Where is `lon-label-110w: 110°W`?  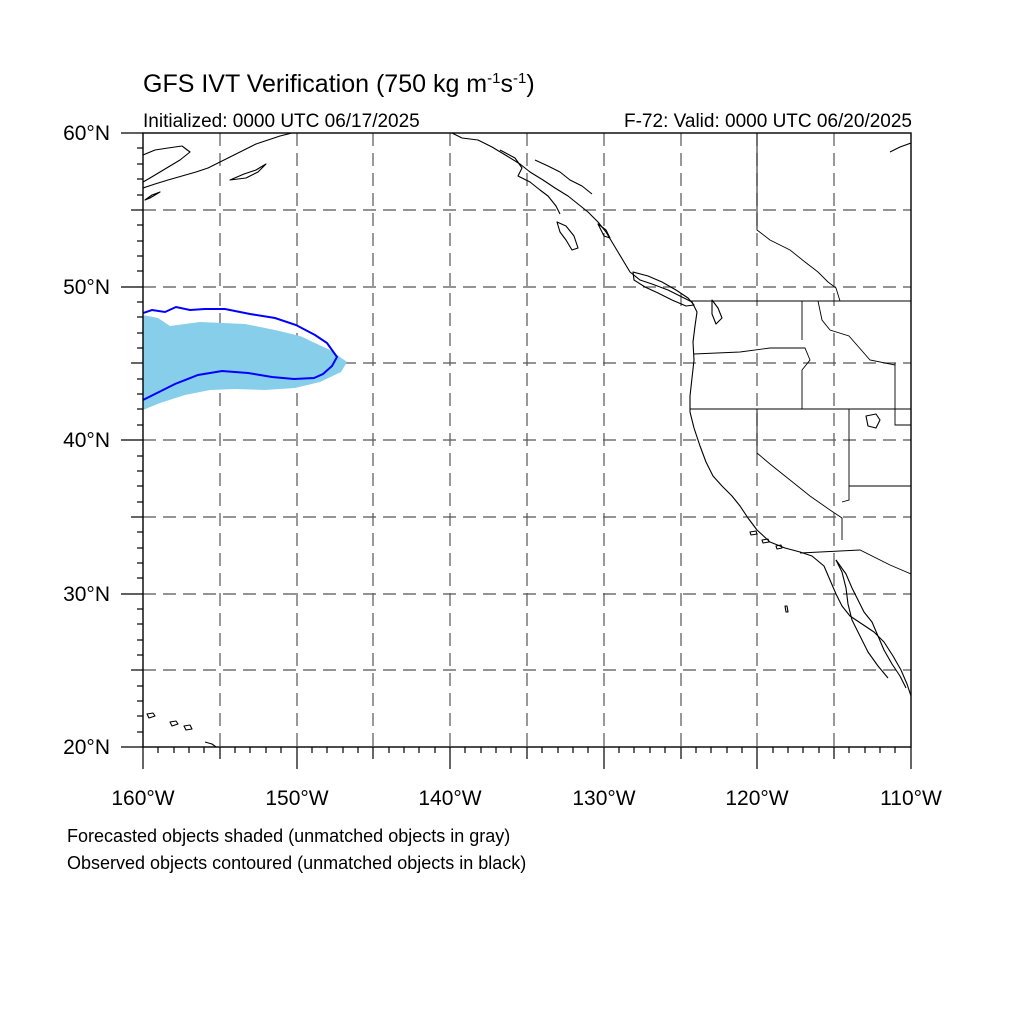
lon-label-110w: 110°W is located at coordinates (911, 798).